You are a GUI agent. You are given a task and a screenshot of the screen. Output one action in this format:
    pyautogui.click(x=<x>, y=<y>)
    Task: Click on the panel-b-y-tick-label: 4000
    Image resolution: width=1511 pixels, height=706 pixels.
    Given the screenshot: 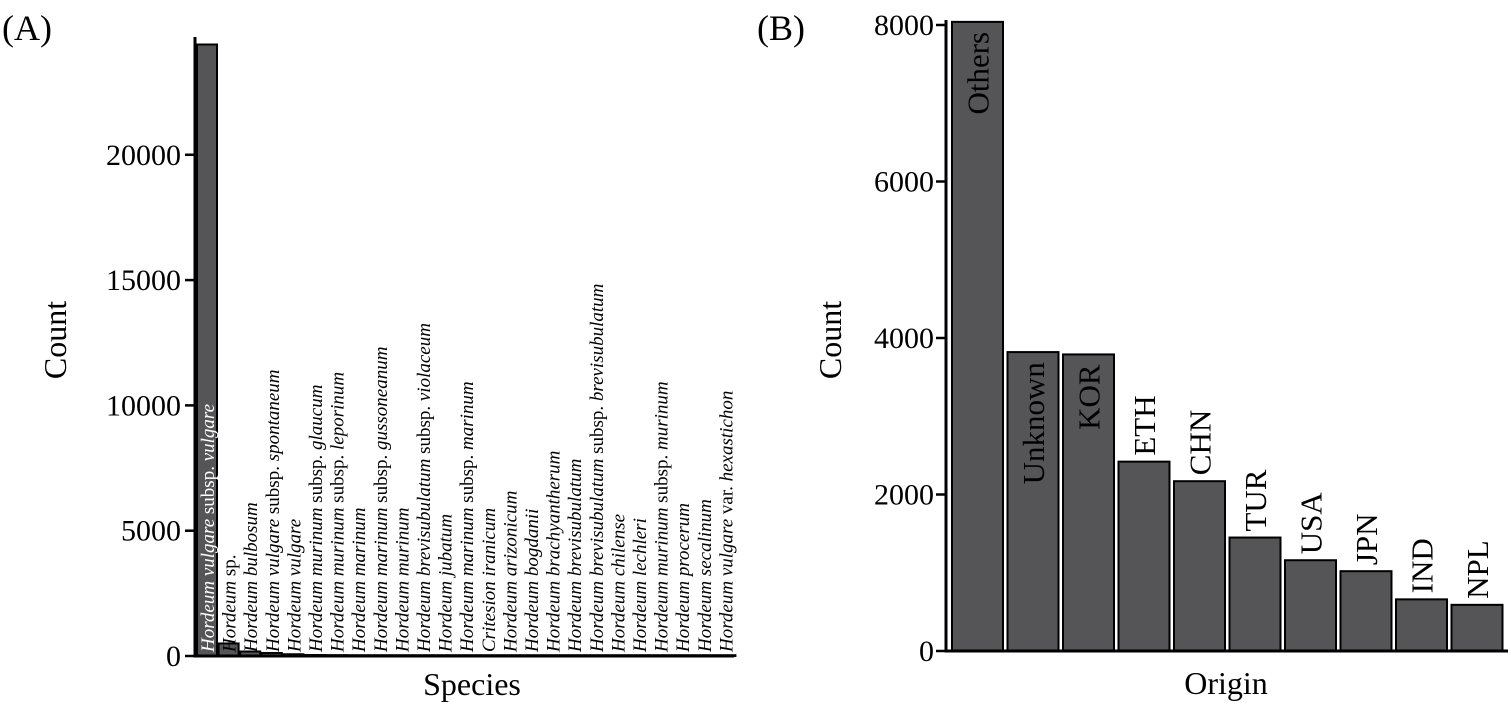 What is the action you would take?
    pyautogui.click(x=904, y=338)
    